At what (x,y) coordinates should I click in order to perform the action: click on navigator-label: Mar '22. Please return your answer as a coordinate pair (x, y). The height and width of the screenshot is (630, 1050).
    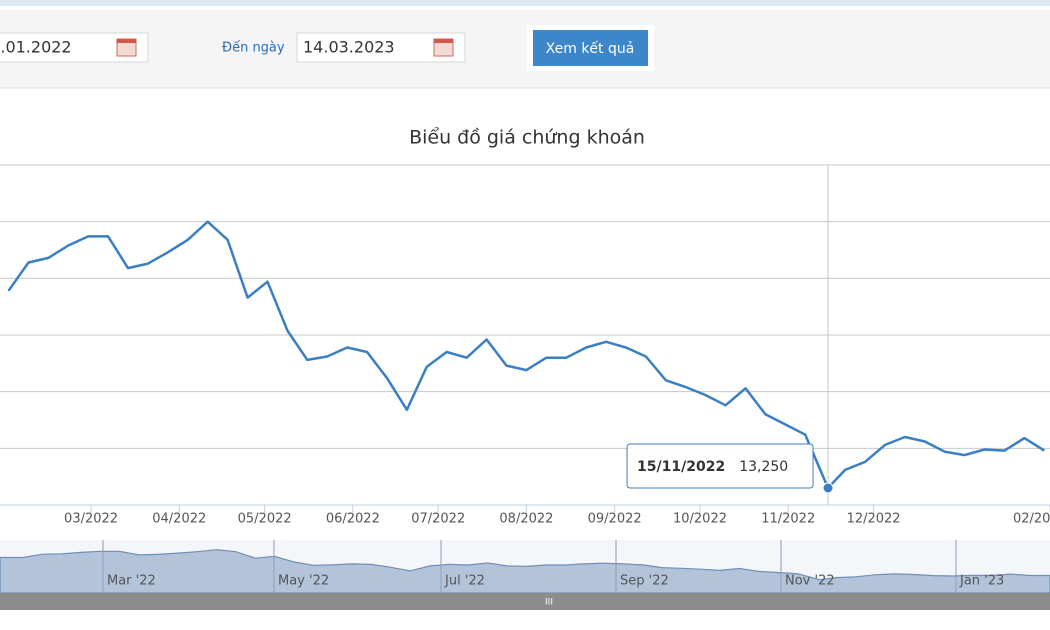
    Looking at the image, I should click on (131, 581).